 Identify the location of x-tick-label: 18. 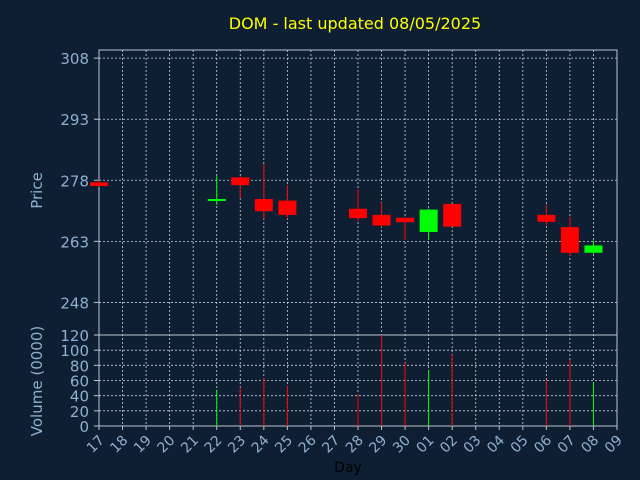
(119, 445).